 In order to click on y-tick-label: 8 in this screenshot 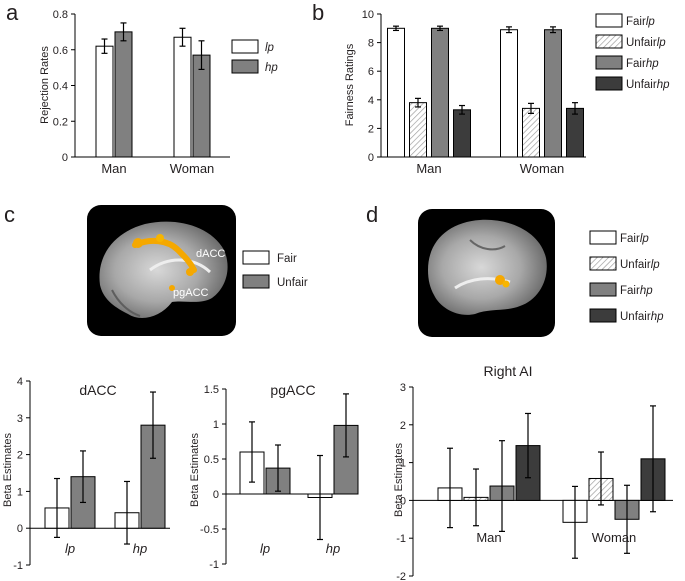, I will do `click(371, 44)`.